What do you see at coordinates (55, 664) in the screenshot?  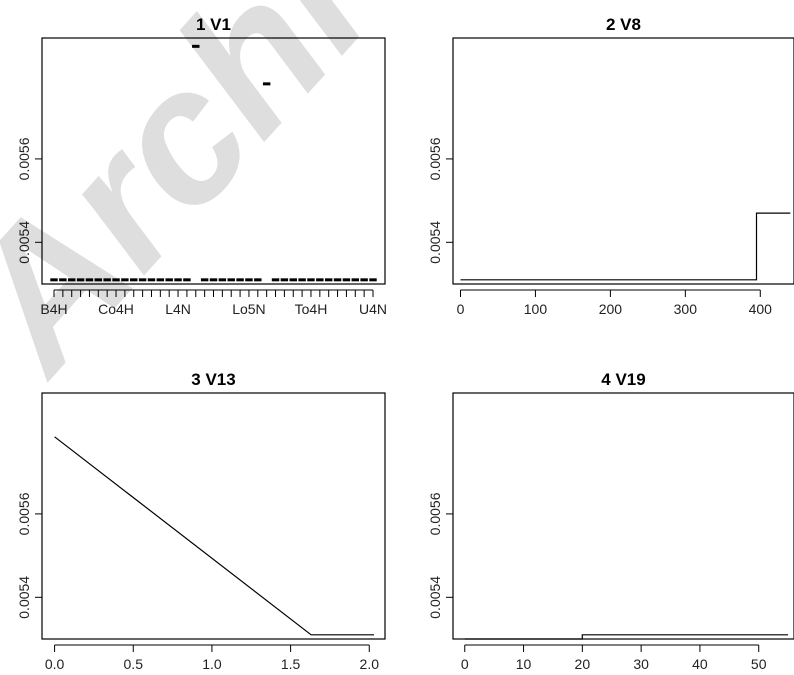 I see `x-tick-label: 0.0` at bounding box center [55, 664].